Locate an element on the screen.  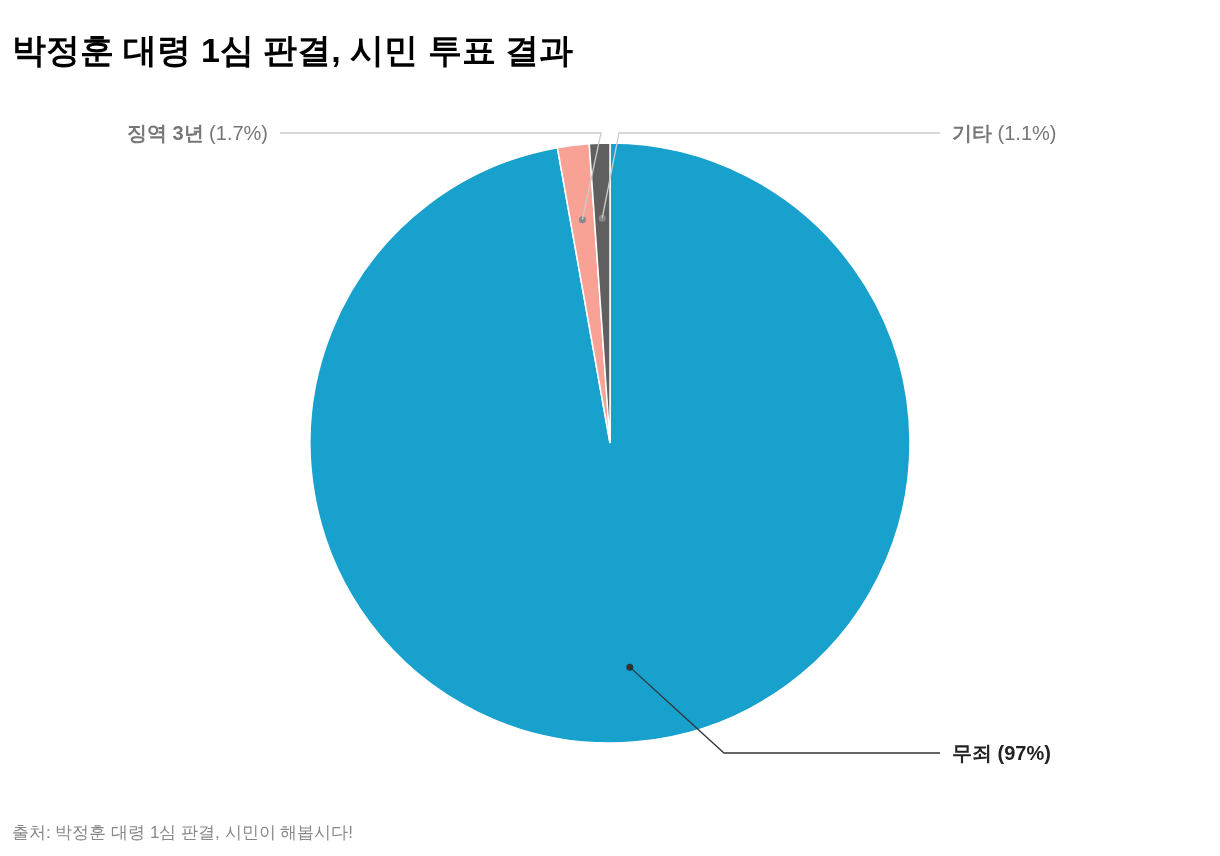
slice-label: 기타 is located at coordinates (975, 133).